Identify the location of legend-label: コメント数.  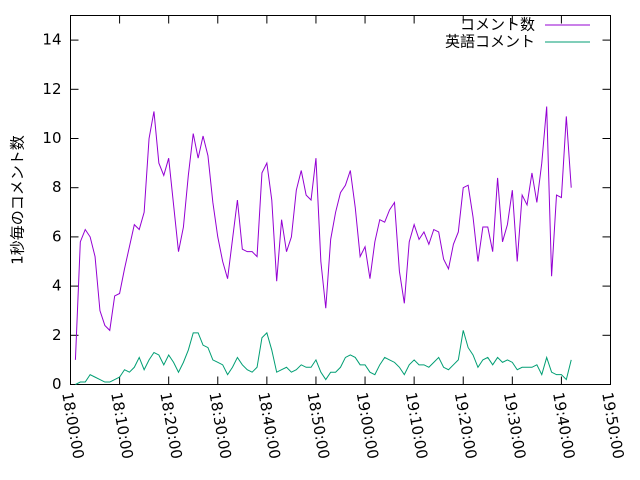
(497, 25).